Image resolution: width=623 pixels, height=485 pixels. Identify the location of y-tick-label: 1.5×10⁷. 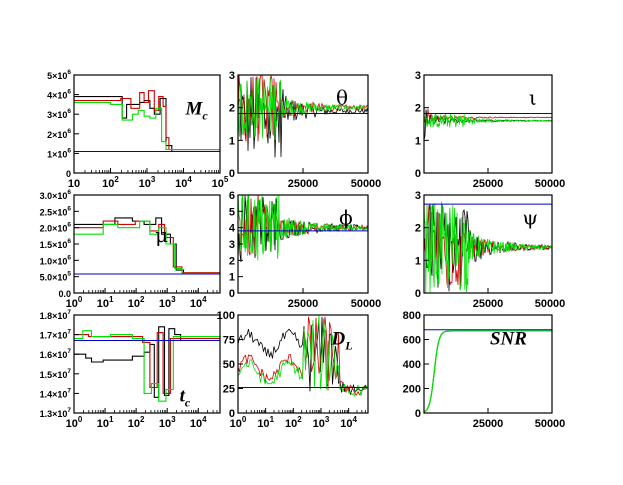
(56, 374).